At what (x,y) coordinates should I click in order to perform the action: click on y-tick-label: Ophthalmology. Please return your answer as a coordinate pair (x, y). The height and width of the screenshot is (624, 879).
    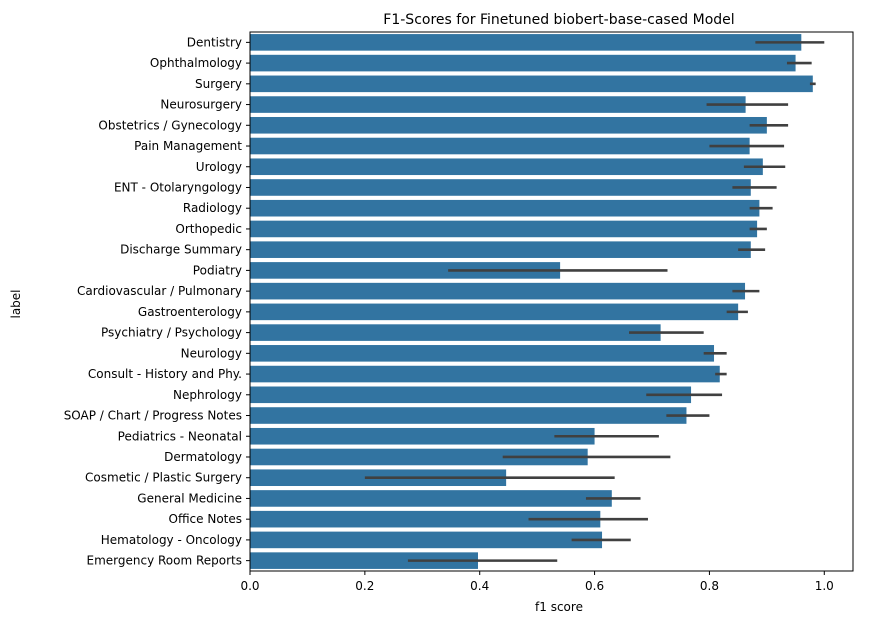
    Looking at the image, I should click on (196, 63).